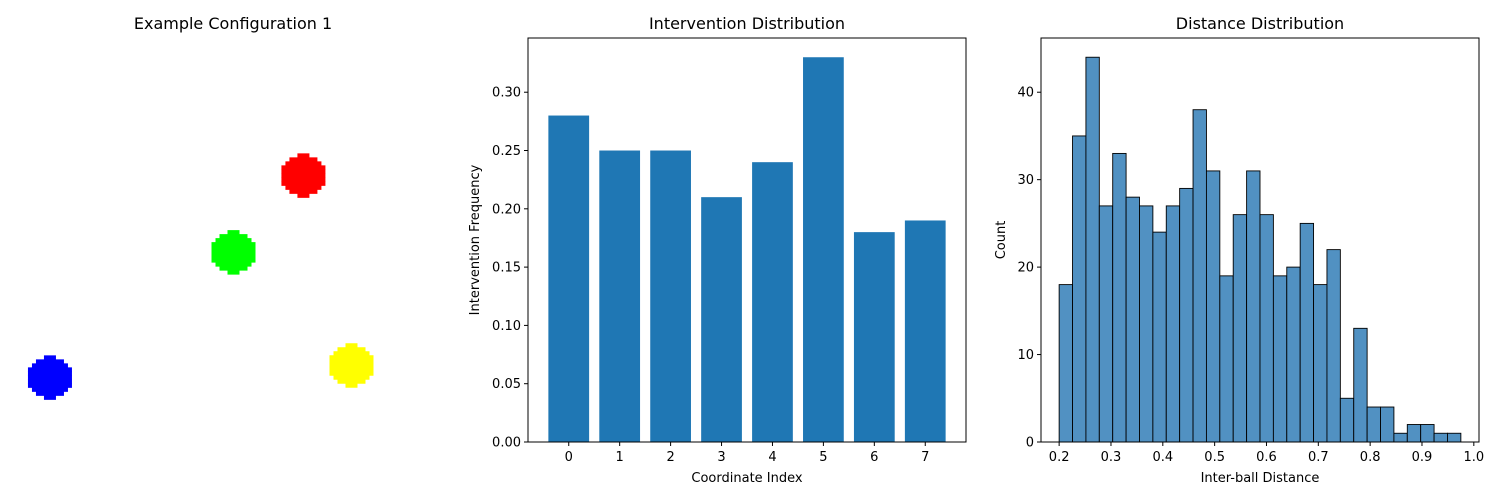  I want to click on distance-x-tick-label: 0.6, so click(1266, 457).